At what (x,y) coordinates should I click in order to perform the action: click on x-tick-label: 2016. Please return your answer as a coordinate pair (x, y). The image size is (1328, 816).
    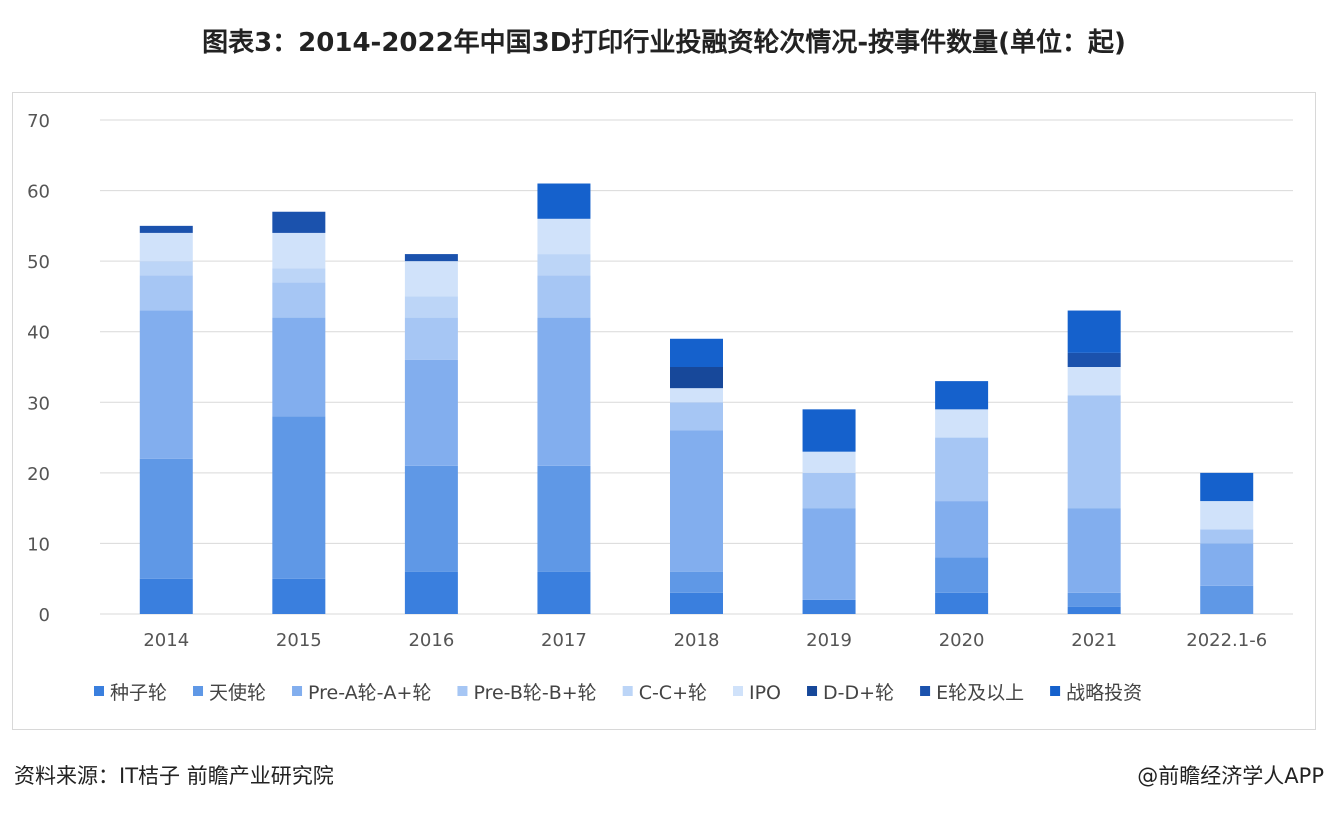
    Looking at the image, I should click on (431, 640).